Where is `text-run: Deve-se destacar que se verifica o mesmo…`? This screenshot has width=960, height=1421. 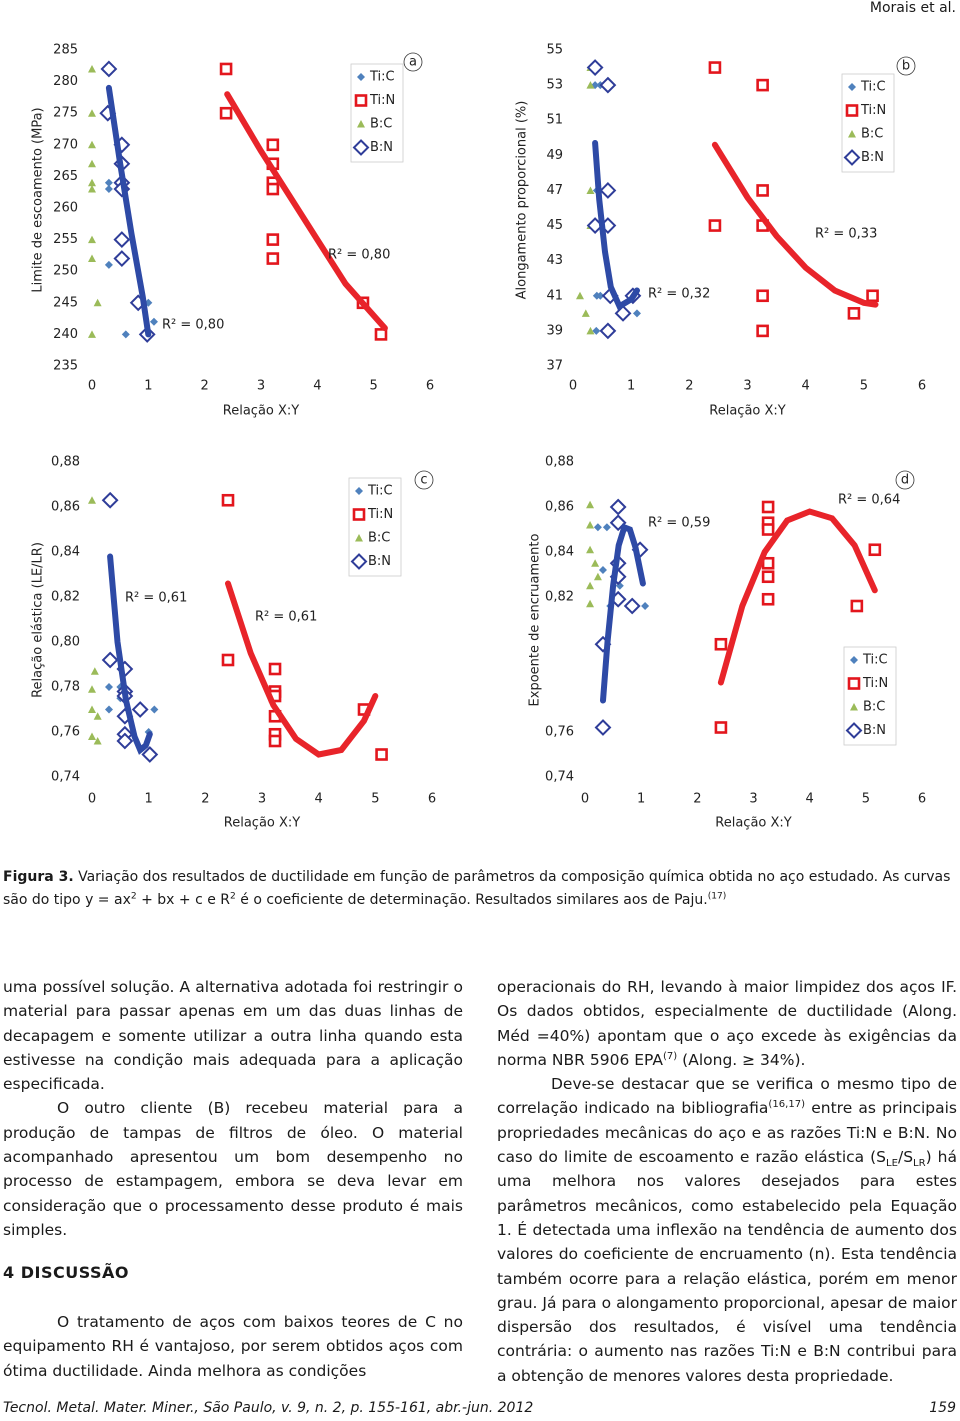 text-run: Deve-se destacar que se verifica o mesmo… is located at coordinates (727, 1096).